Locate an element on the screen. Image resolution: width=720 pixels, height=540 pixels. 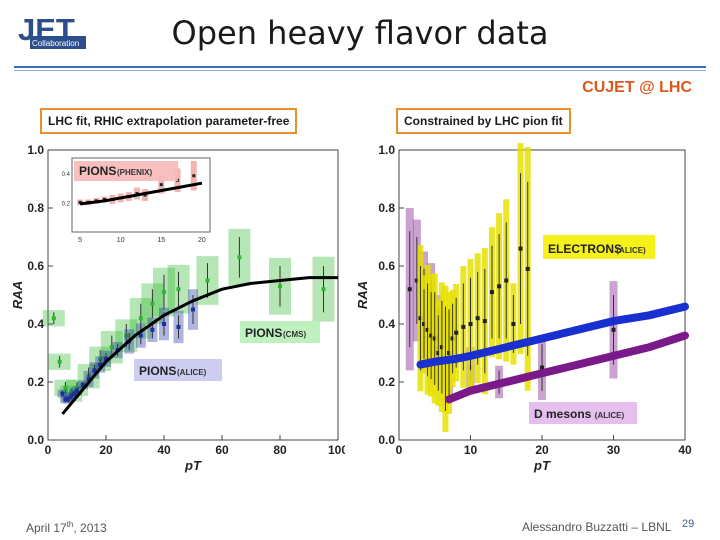
left-x-tick-label: 0 is located at coordinates (48, 450).